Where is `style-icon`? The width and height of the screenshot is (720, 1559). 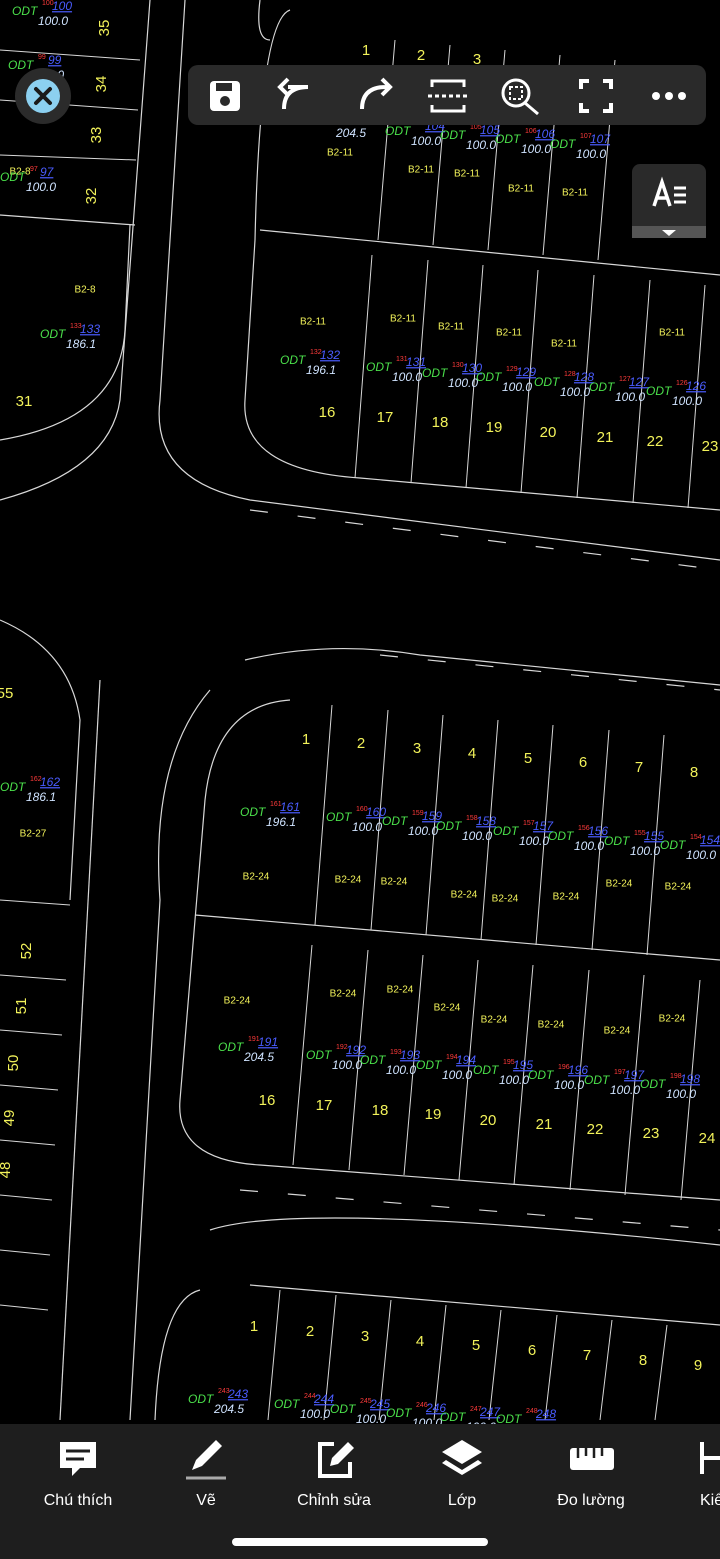
style-icon is located at coordinates (710, 1458).